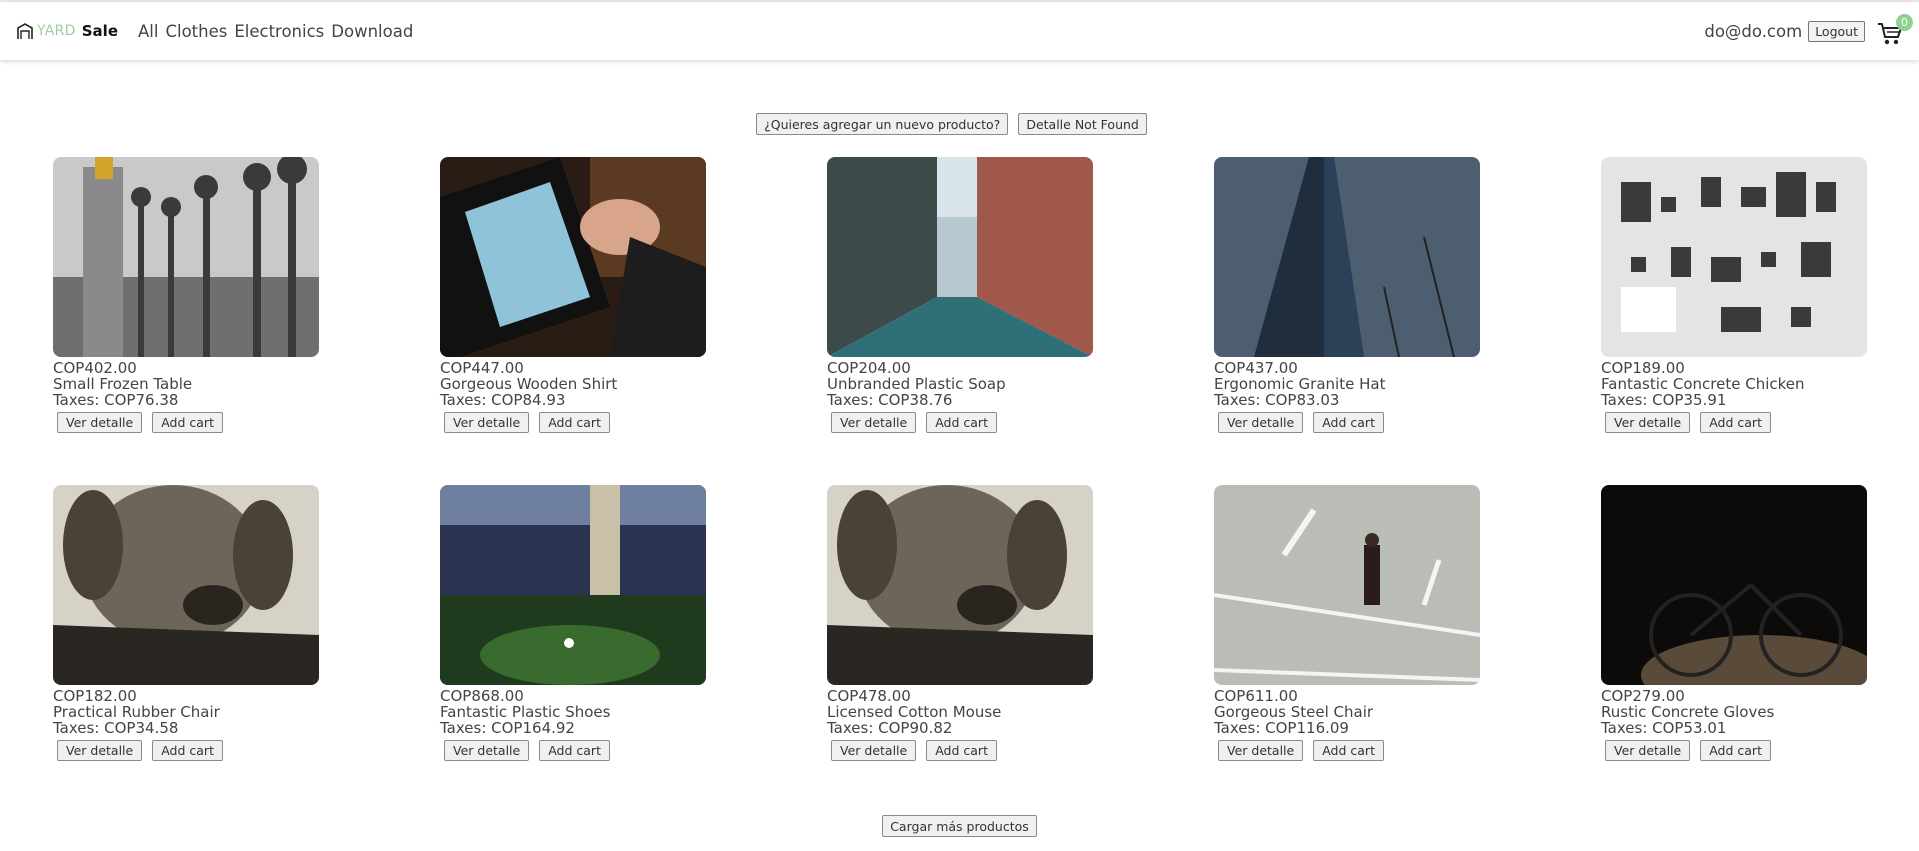  I want to click on product-card: COP447.00 Gorgeous Wooden Shirt Taxes, so click(590, 295).